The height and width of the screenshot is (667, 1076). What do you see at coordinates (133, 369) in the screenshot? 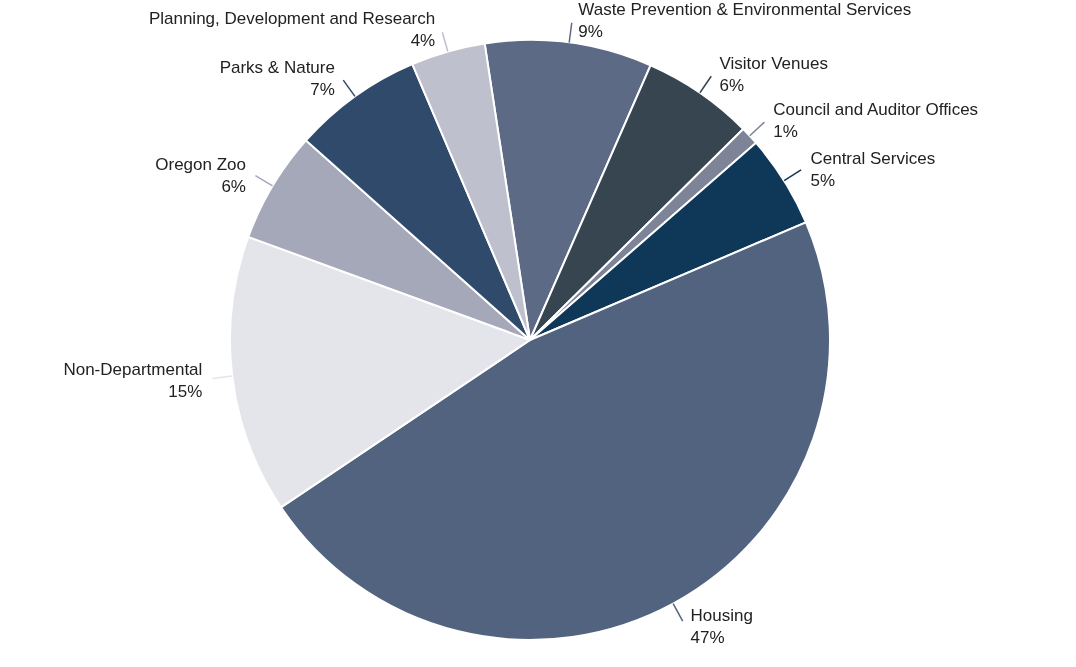
I see `slice-label: Non-Departmental` at bounding box center [133, 369].